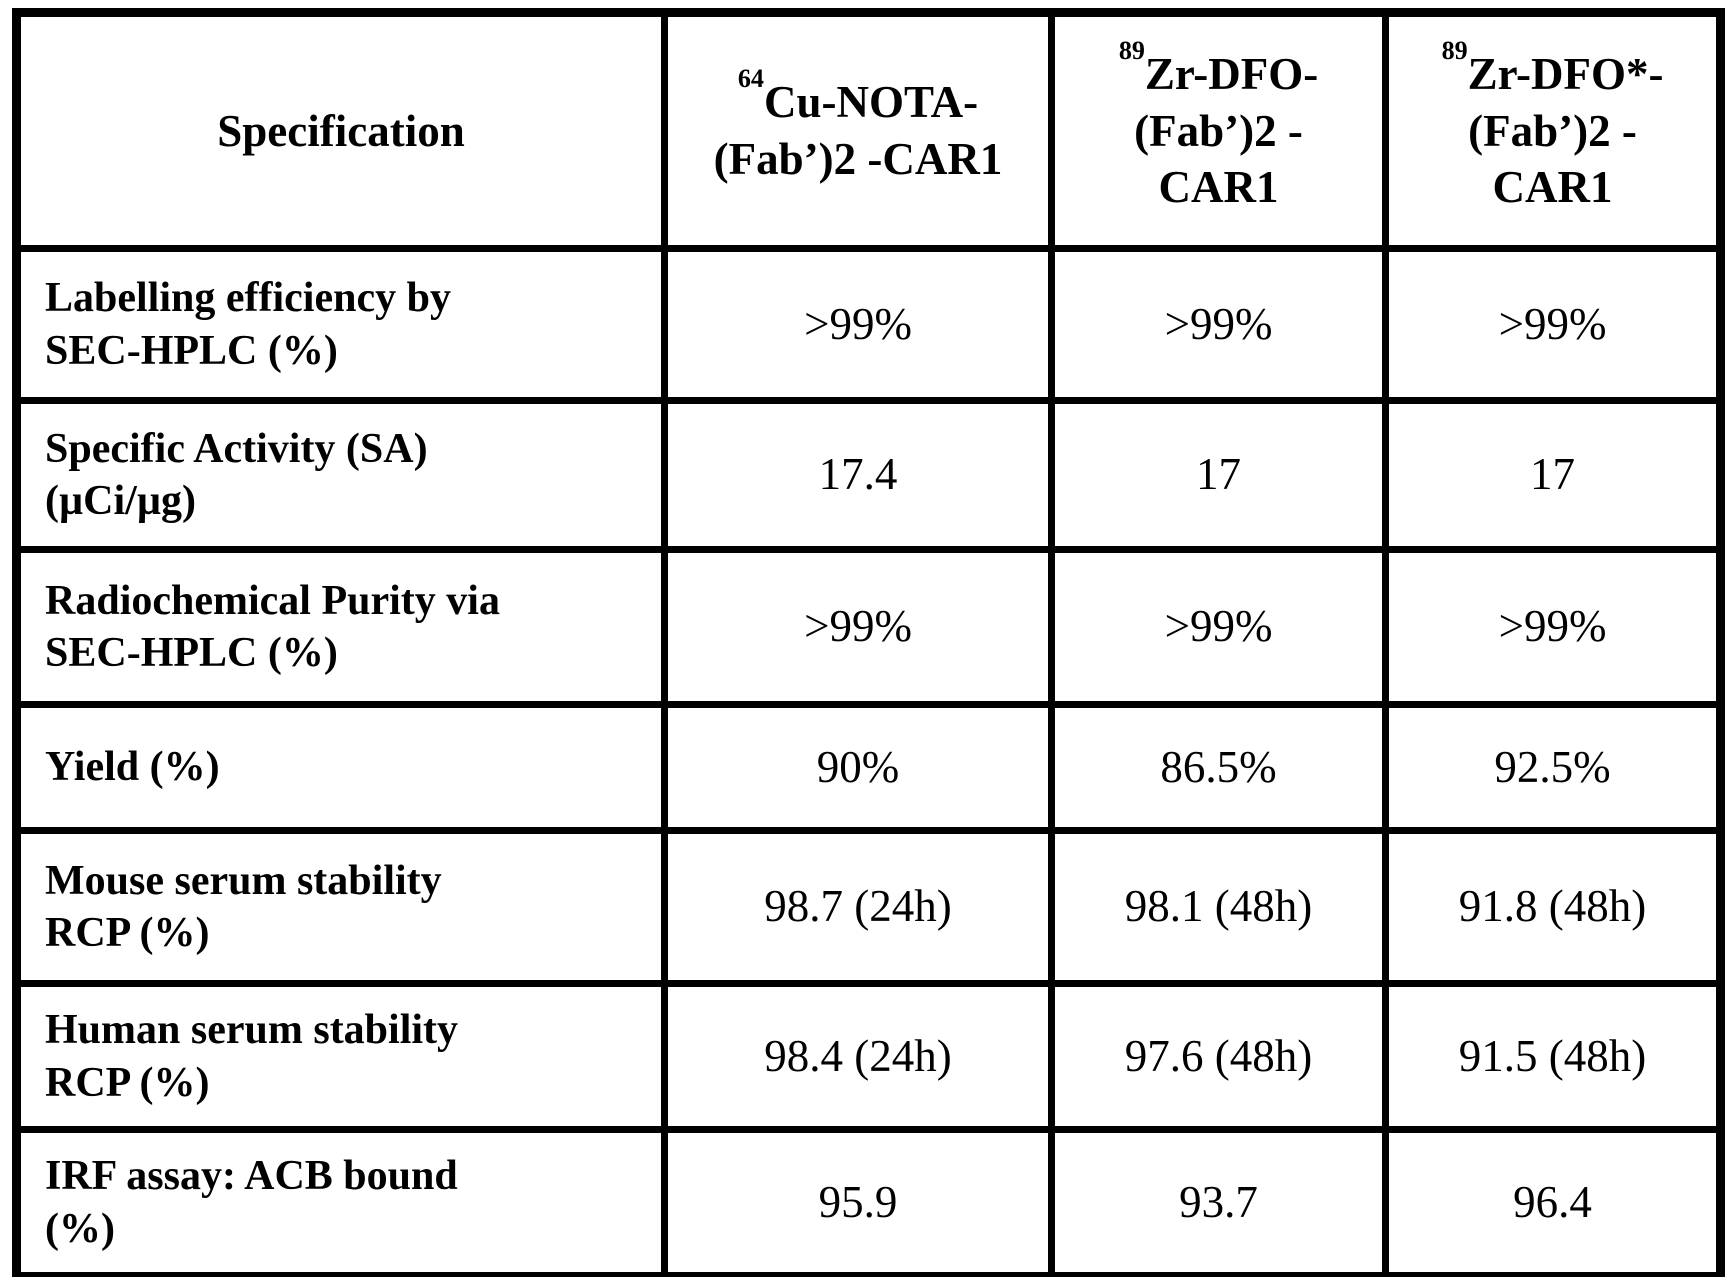  Describe the element at coordinates (340, 324) in the screenshot. I see `row-label: Labelling efficiency by SEC-HPLC (%)` at that location.